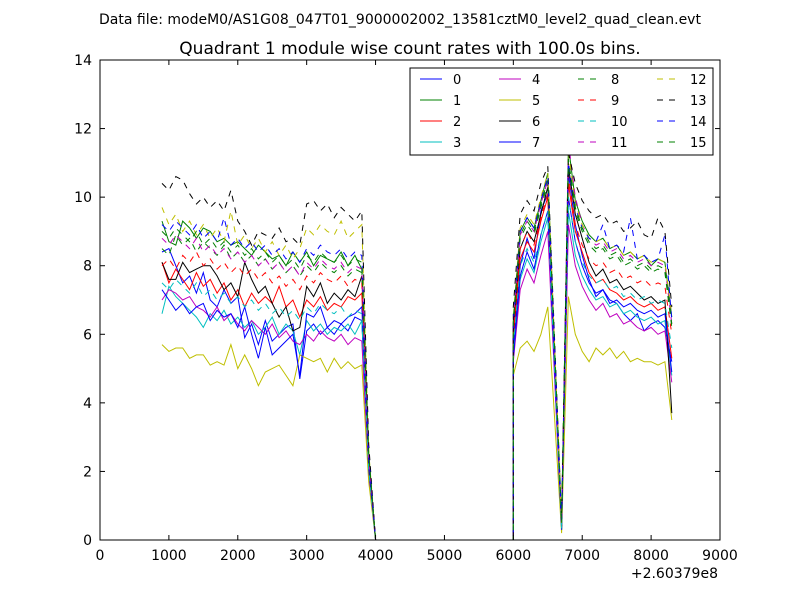  What do you see at coordinates (536, 101) in the screenshot?
I see `legend-label-5: 5` at bounding box center [536, 101].